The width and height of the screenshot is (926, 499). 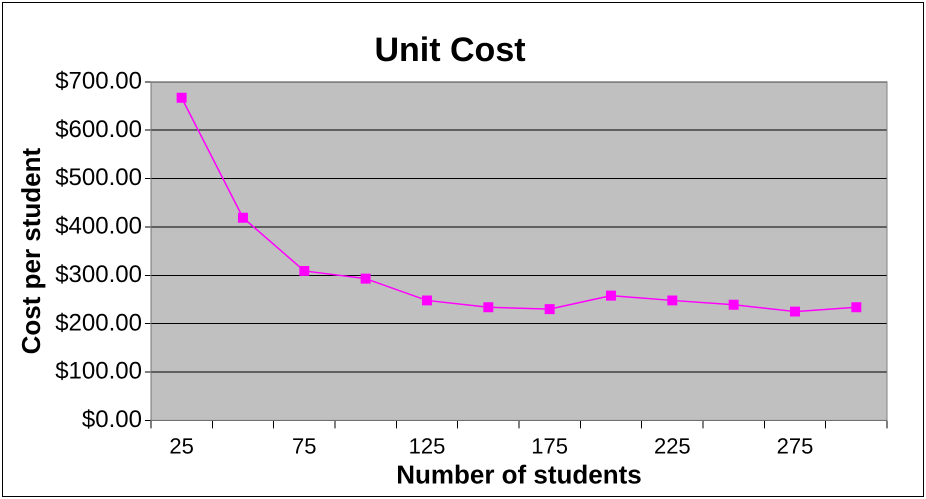 I want to click on y-tick-label: $100.00, so click(x=98, y=371).